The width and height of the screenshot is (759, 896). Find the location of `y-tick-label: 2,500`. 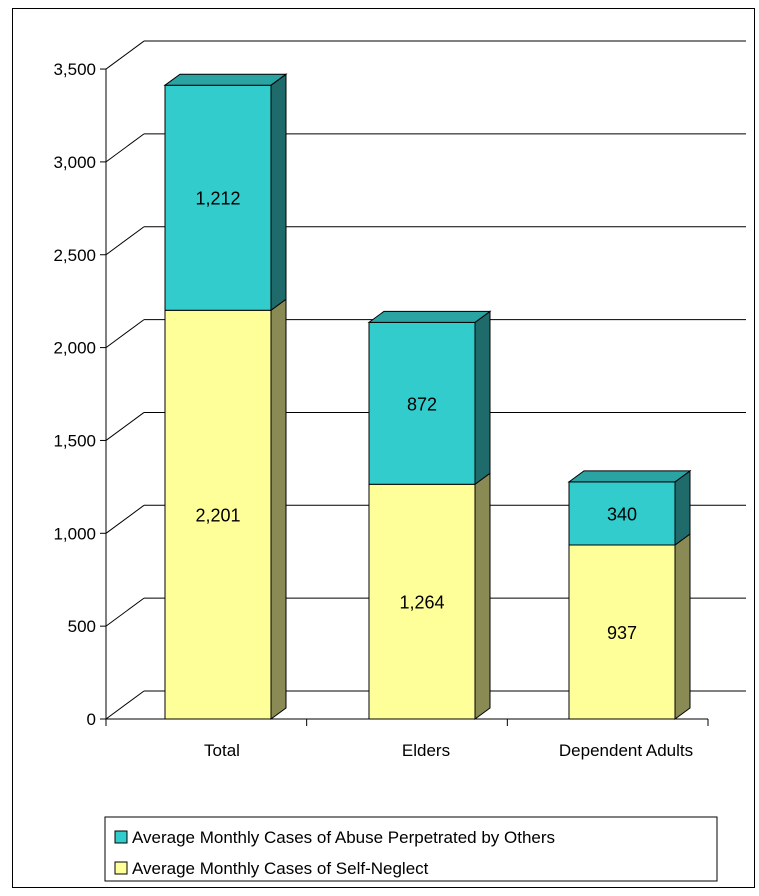

y-tick-label: 2,500 is located at coordinates (74, 255).